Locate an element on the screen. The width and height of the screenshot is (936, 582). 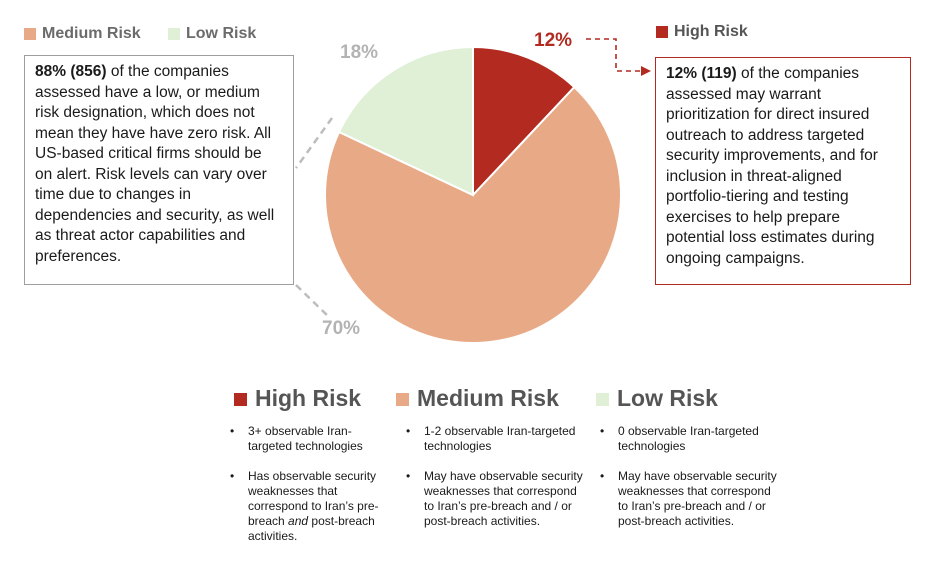
bottom-high-title: High Risk is located at coordinates (308, 398).